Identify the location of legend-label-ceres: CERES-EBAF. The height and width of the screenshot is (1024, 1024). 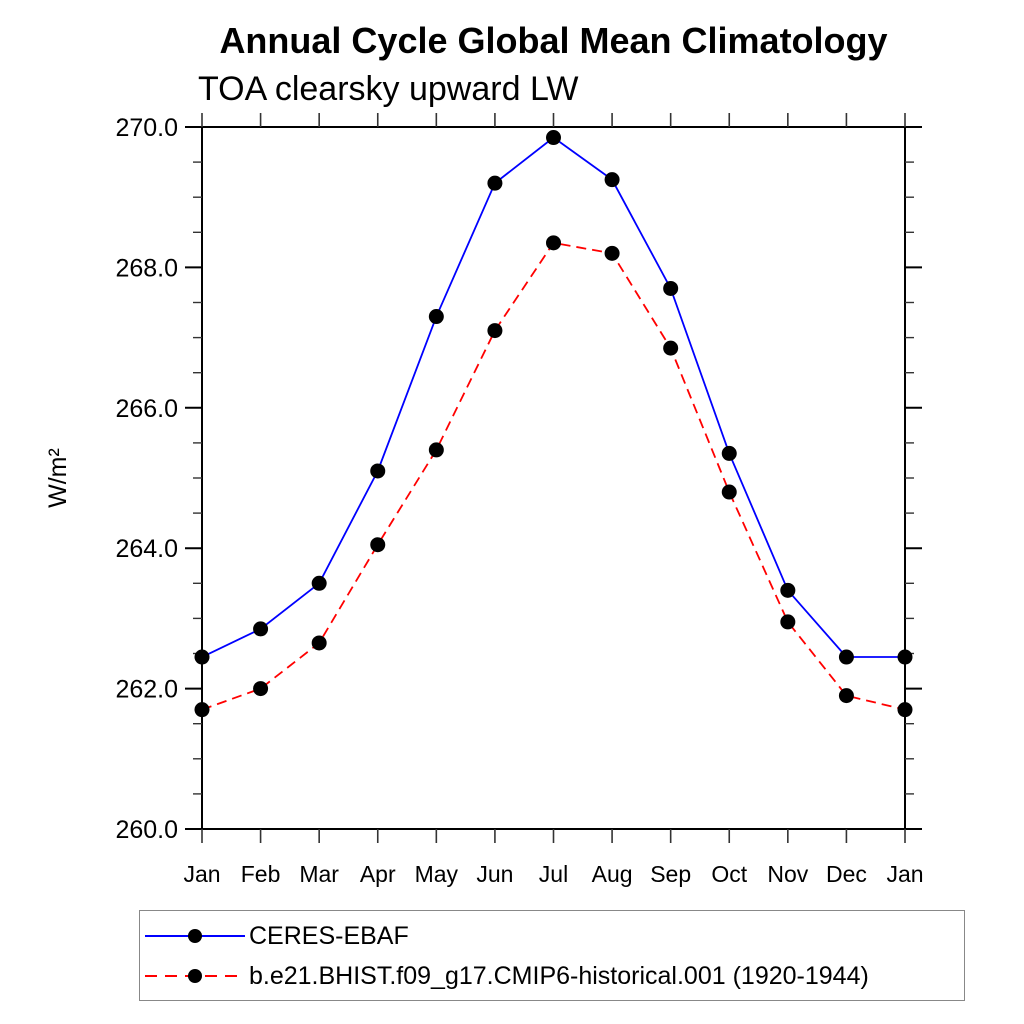
(329, 935).